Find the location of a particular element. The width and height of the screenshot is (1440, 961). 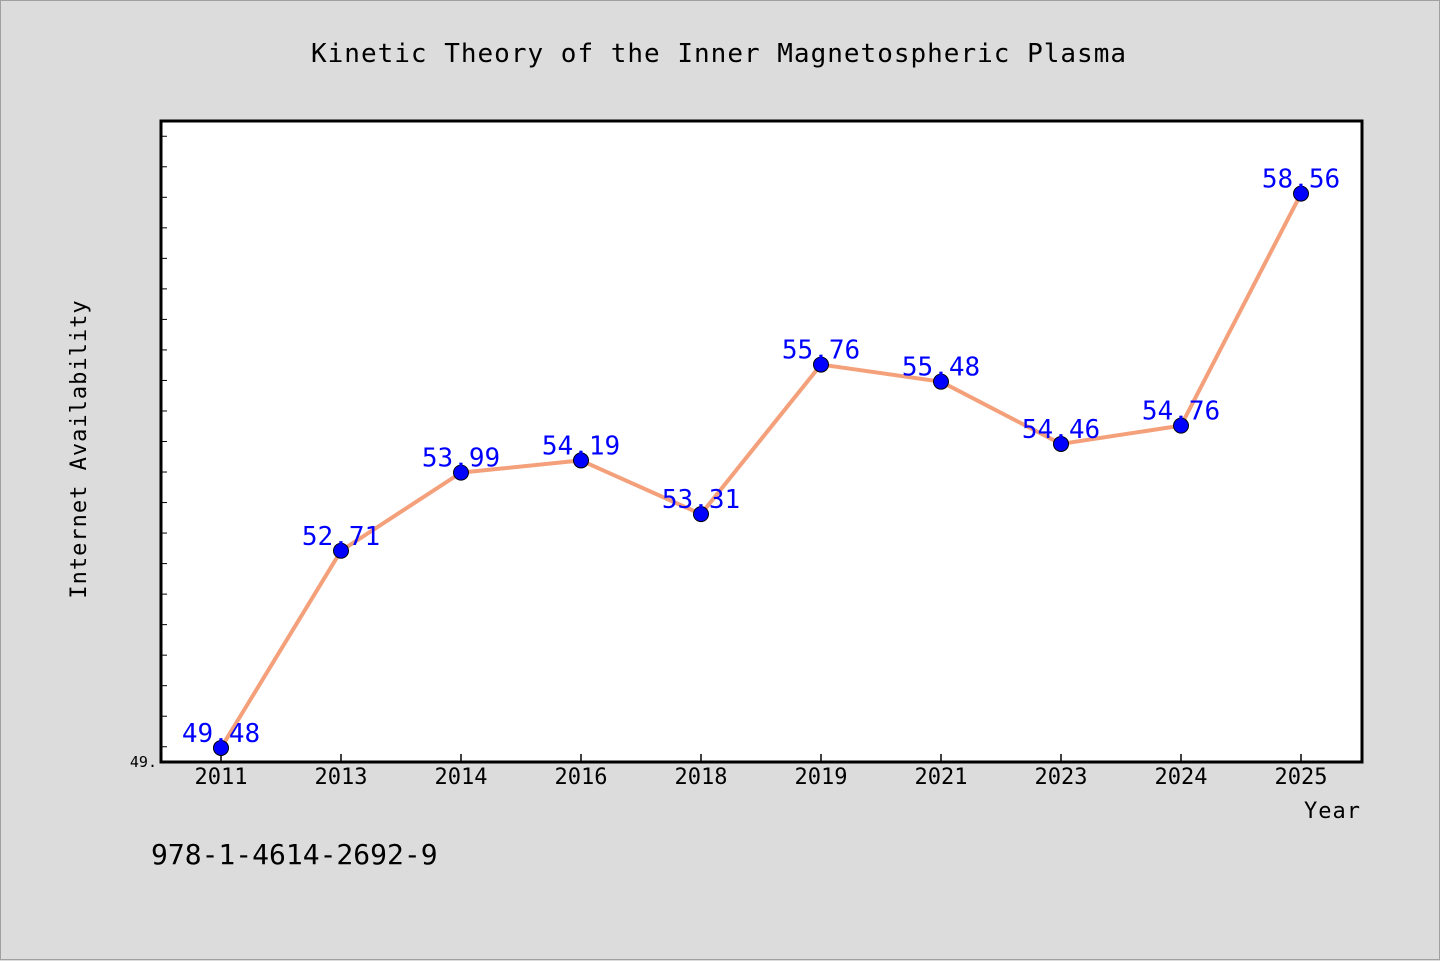

data-label: 49.48 is located at coordinates (221, 734).